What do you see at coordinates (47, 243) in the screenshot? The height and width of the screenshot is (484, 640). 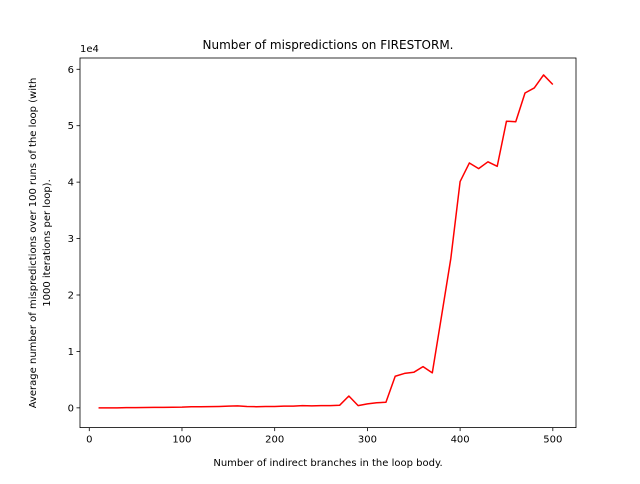 I see `y-axis-label-line-2: 1000 iterations per loop).` at bounding box center [47, 243].